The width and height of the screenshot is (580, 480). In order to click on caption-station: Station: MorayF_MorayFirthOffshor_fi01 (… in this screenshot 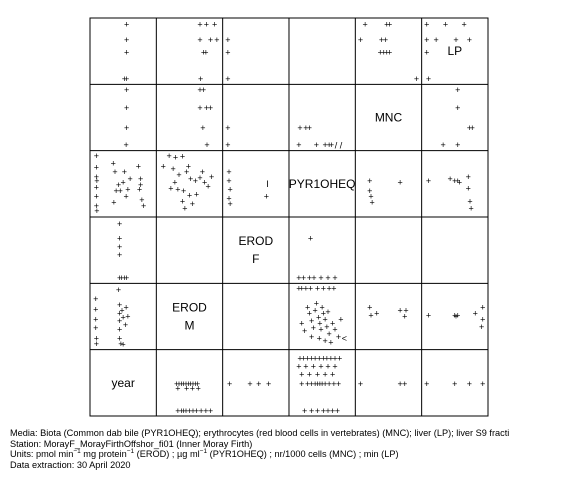, I will do `click(131, 443)`.